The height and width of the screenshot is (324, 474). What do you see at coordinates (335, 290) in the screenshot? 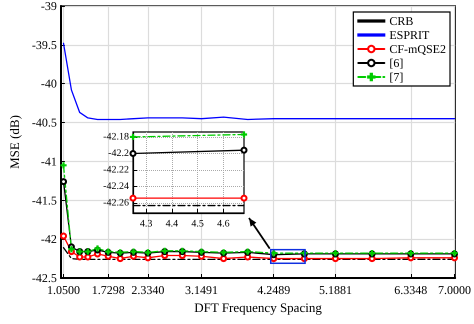
I see `x-tick-label: 5.1881` at bounding box center [335, 290].